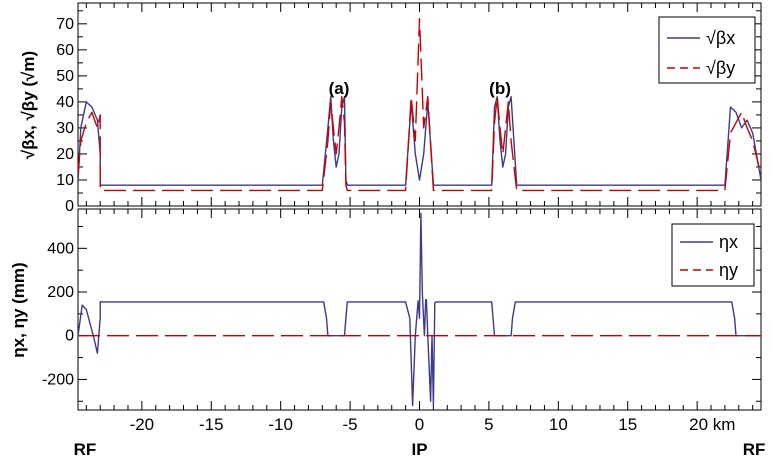 This screenshot has width=773, height=461. Describe the element at coordinates (65, 154) in the screenshot. I see `y-tick-label: 20` at that location.